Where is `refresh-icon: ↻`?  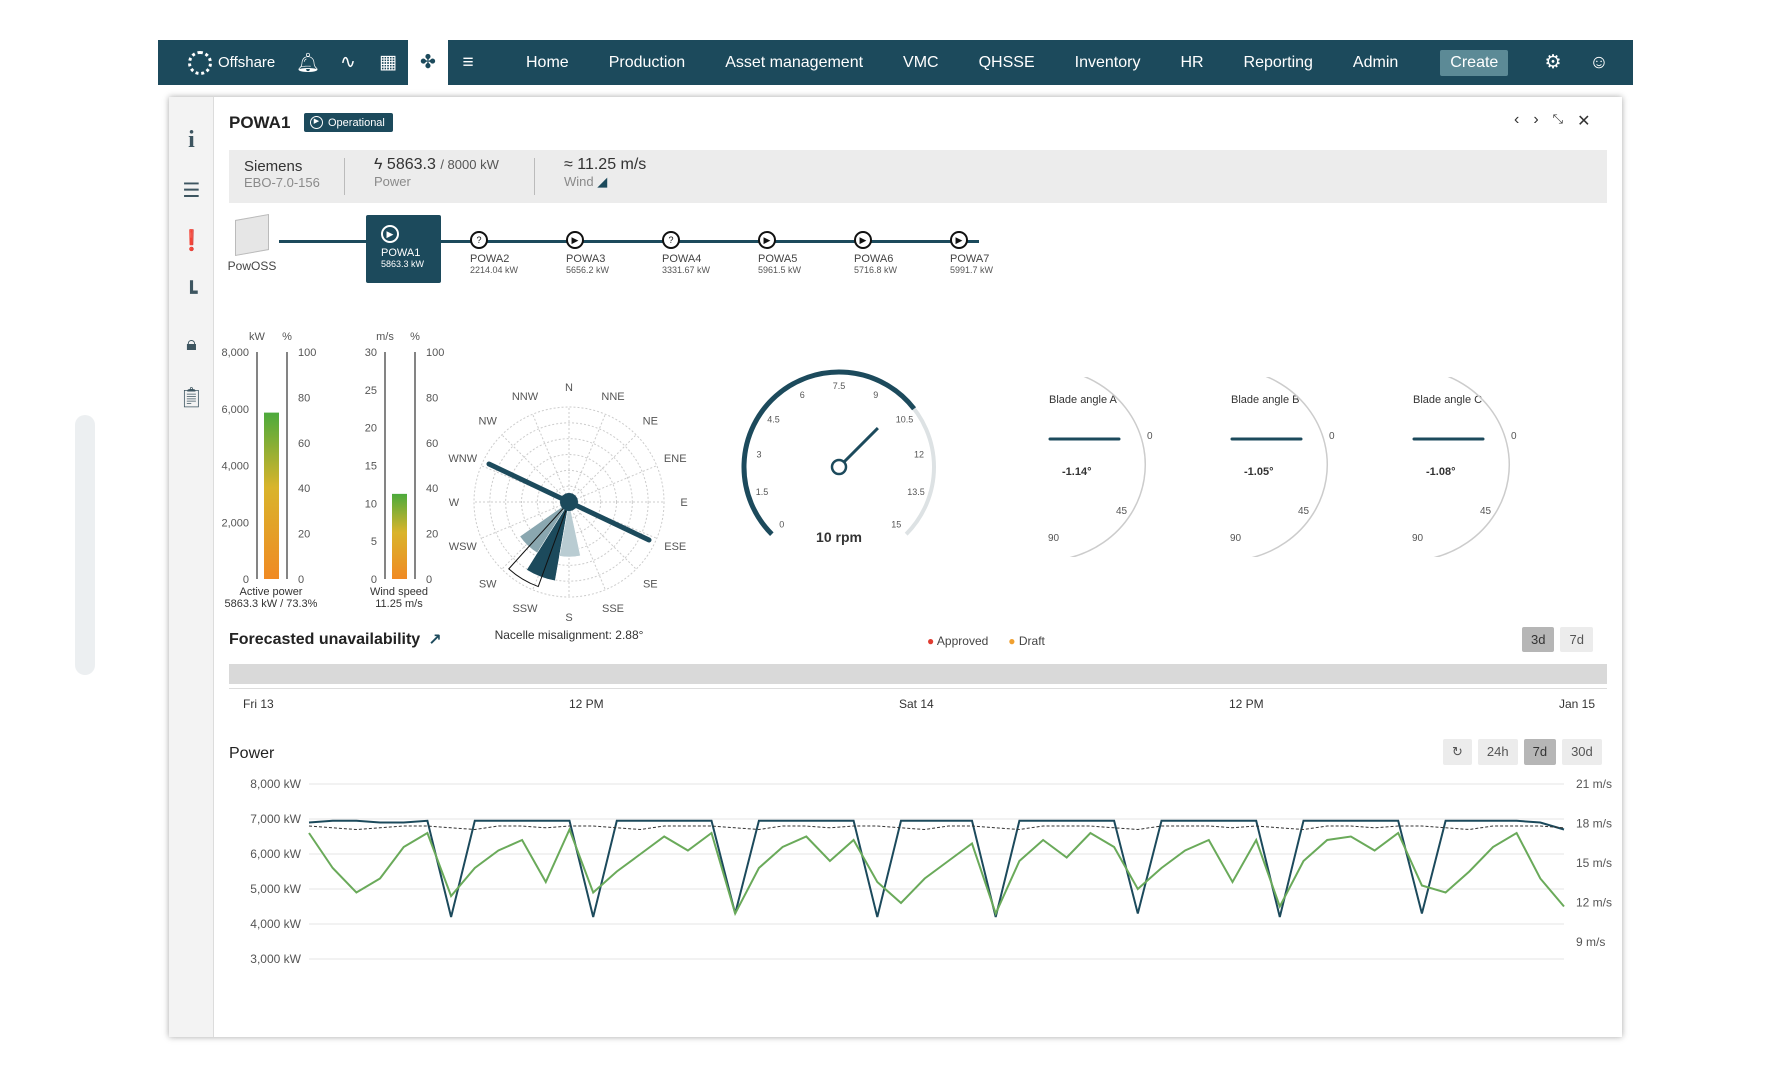
refresh-icon: ↻ is located at coordinates (1457, 752).